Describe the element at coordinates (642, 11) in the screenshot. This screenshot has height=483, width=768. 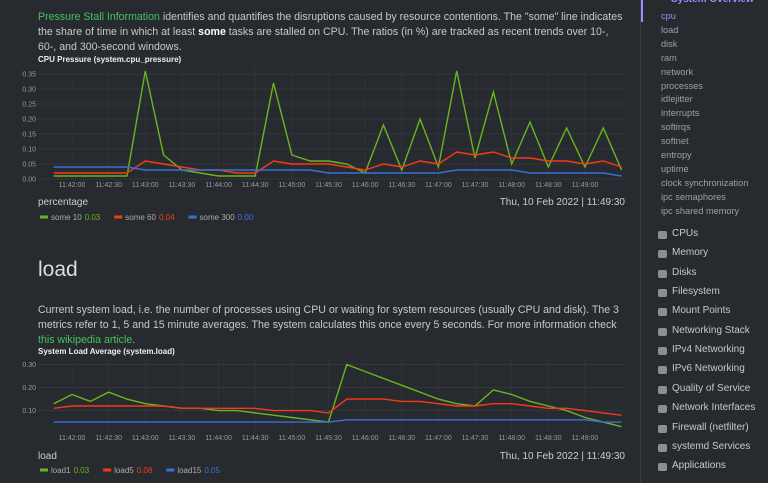
I see `active-bar` at that location.